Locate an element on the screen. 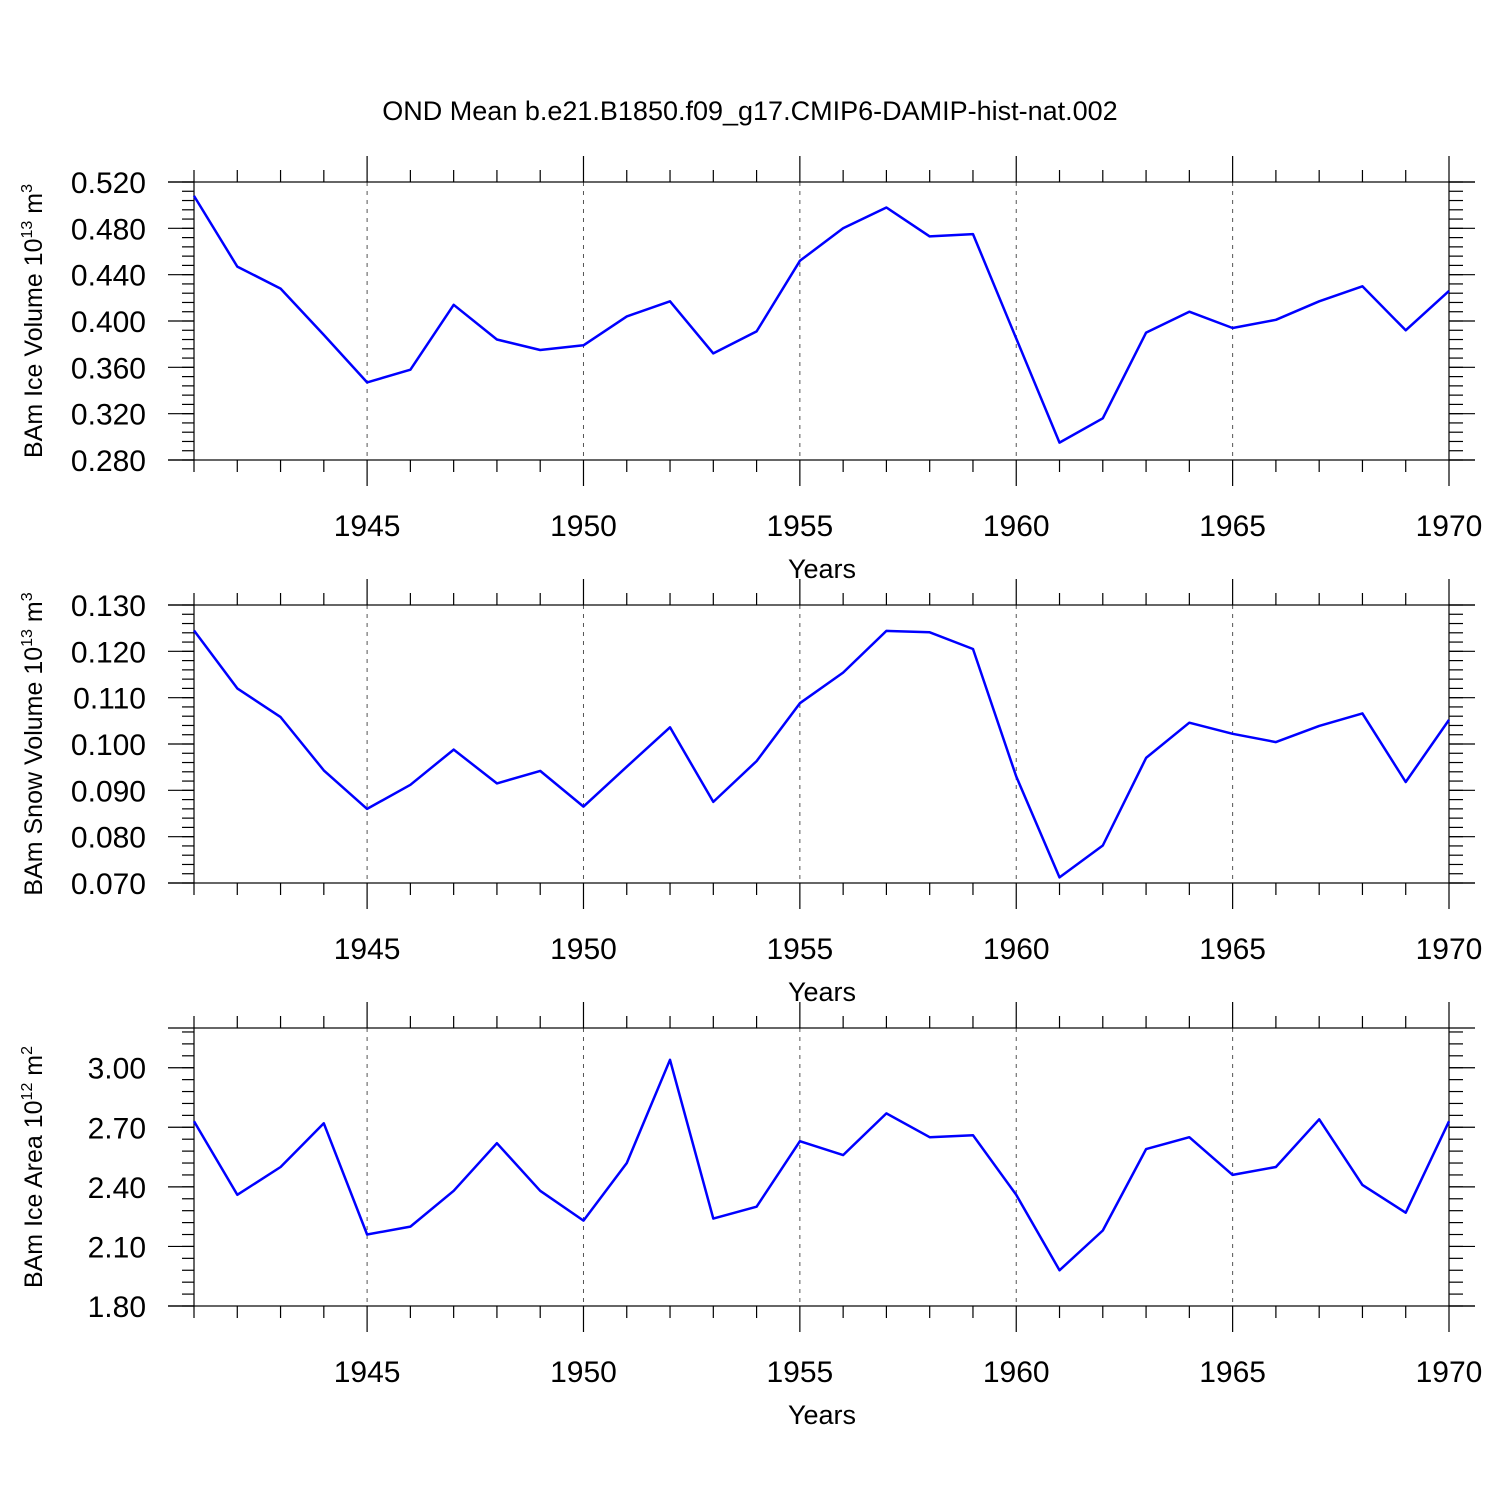 Image resolution: width=1500 pixels, height=1500 pixels. y-tick-label: 0.100 is located at coordinates (108, 745).